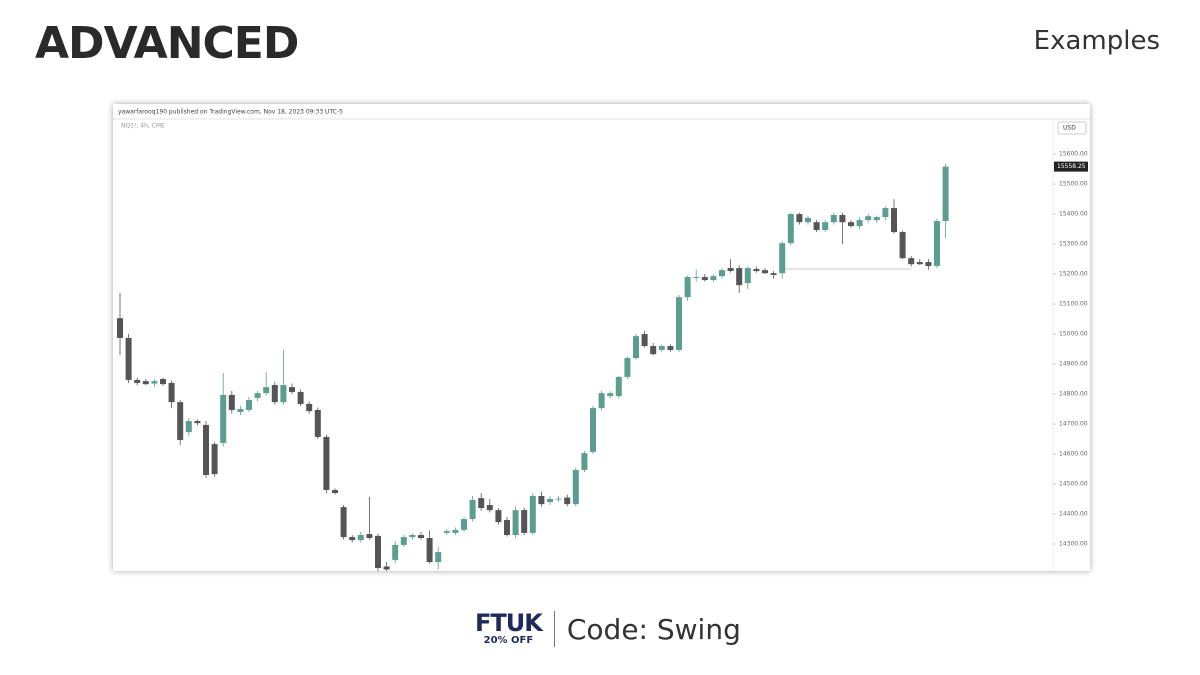  Describe the element at coordinates (1073, 334) in the screenshot. I see `y-tick-label: 15000.00` at that location.